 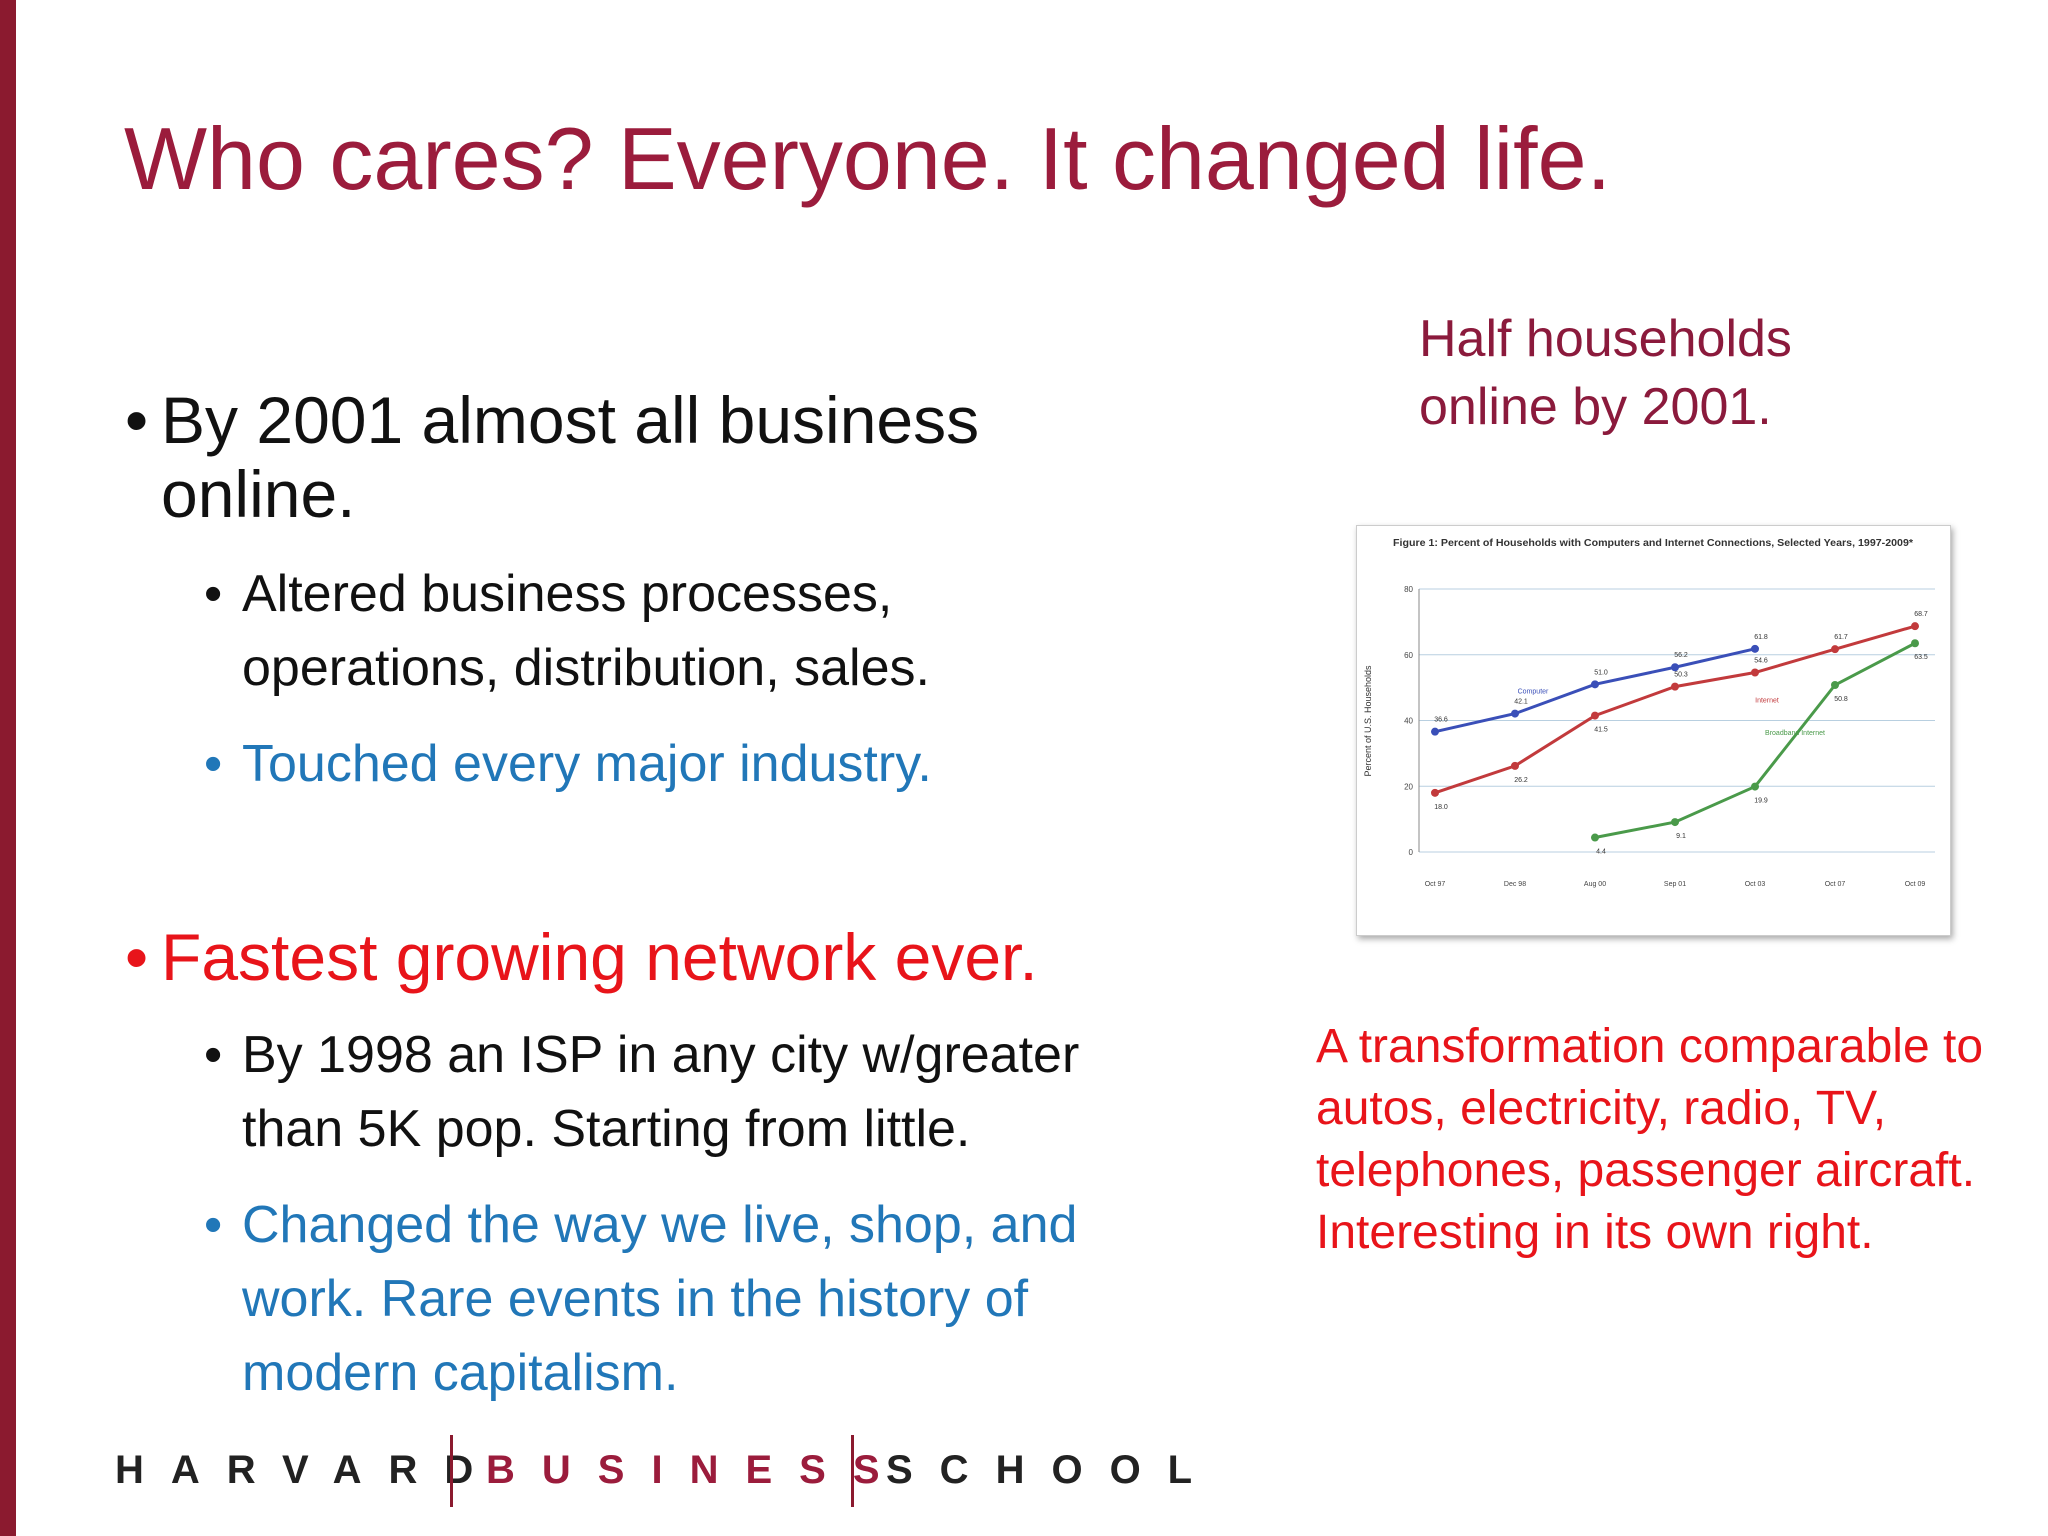 I want to click on series-name: Internet, so click(x=1767, y=701).